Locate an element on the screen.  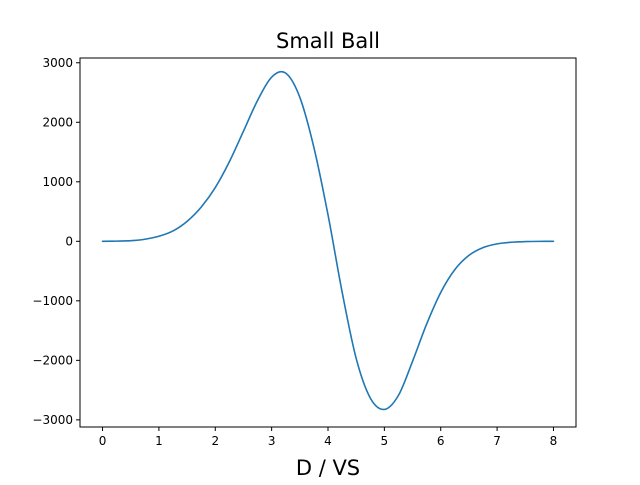
x-tick-label: 8 is located at coordinates (554, 441).